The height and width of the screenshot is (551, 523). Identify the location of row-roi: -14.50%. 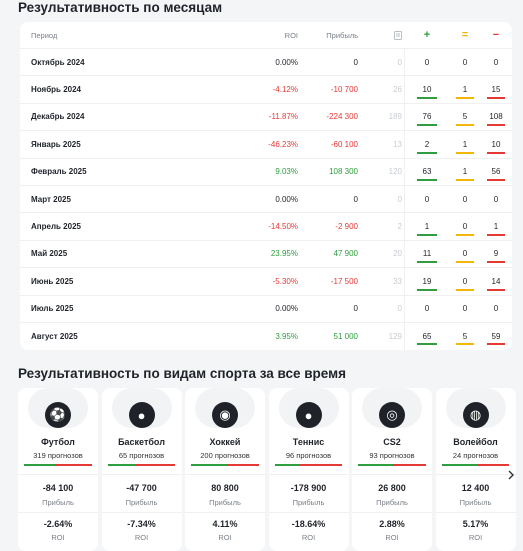
(283, 227).